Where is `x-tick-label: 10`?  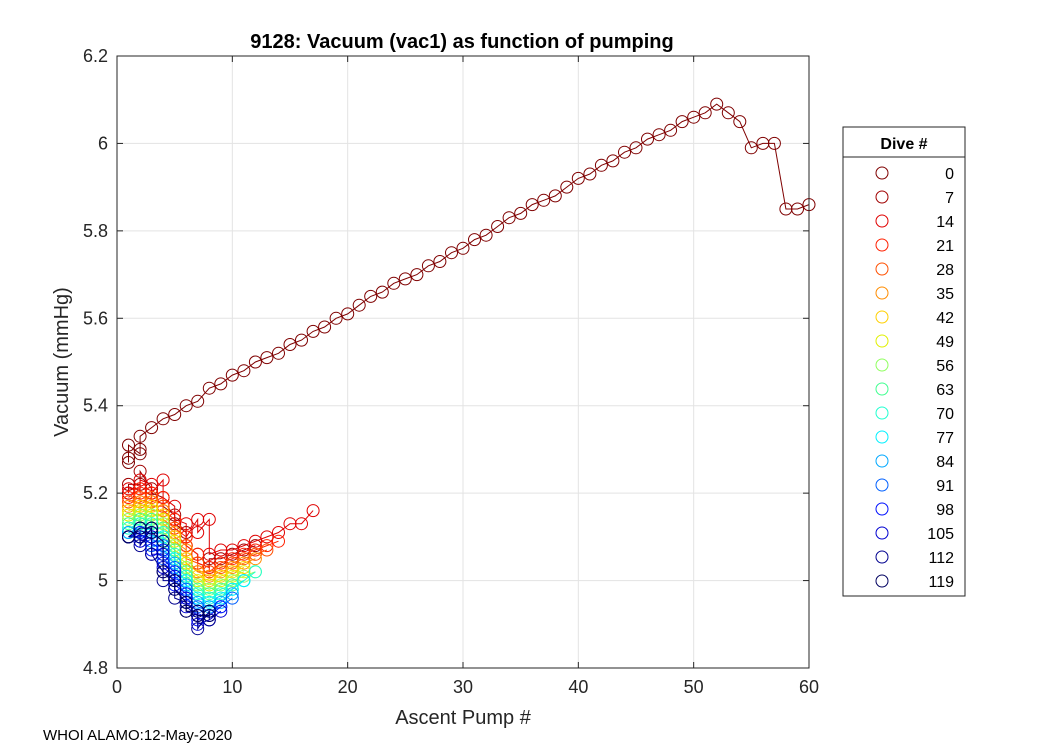
x-tick-label: 10 is located at coordinates (232, 687).